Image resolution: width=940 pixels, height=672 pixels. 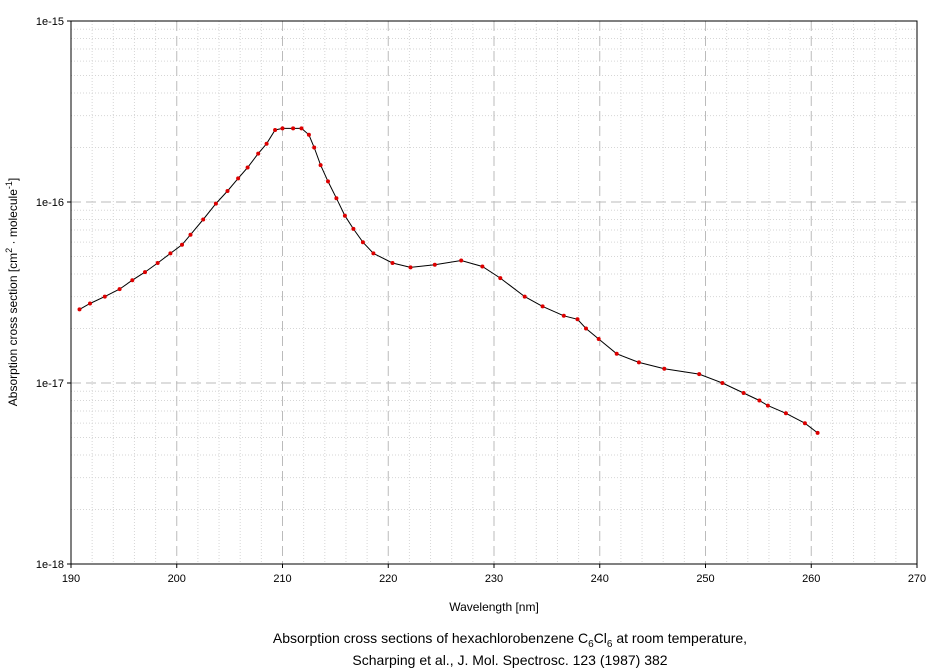 What do you see at coordinates (50, 384) in the screenshot?
I see `y-tick-label: 1e-17` at bounding box center [50, 384].